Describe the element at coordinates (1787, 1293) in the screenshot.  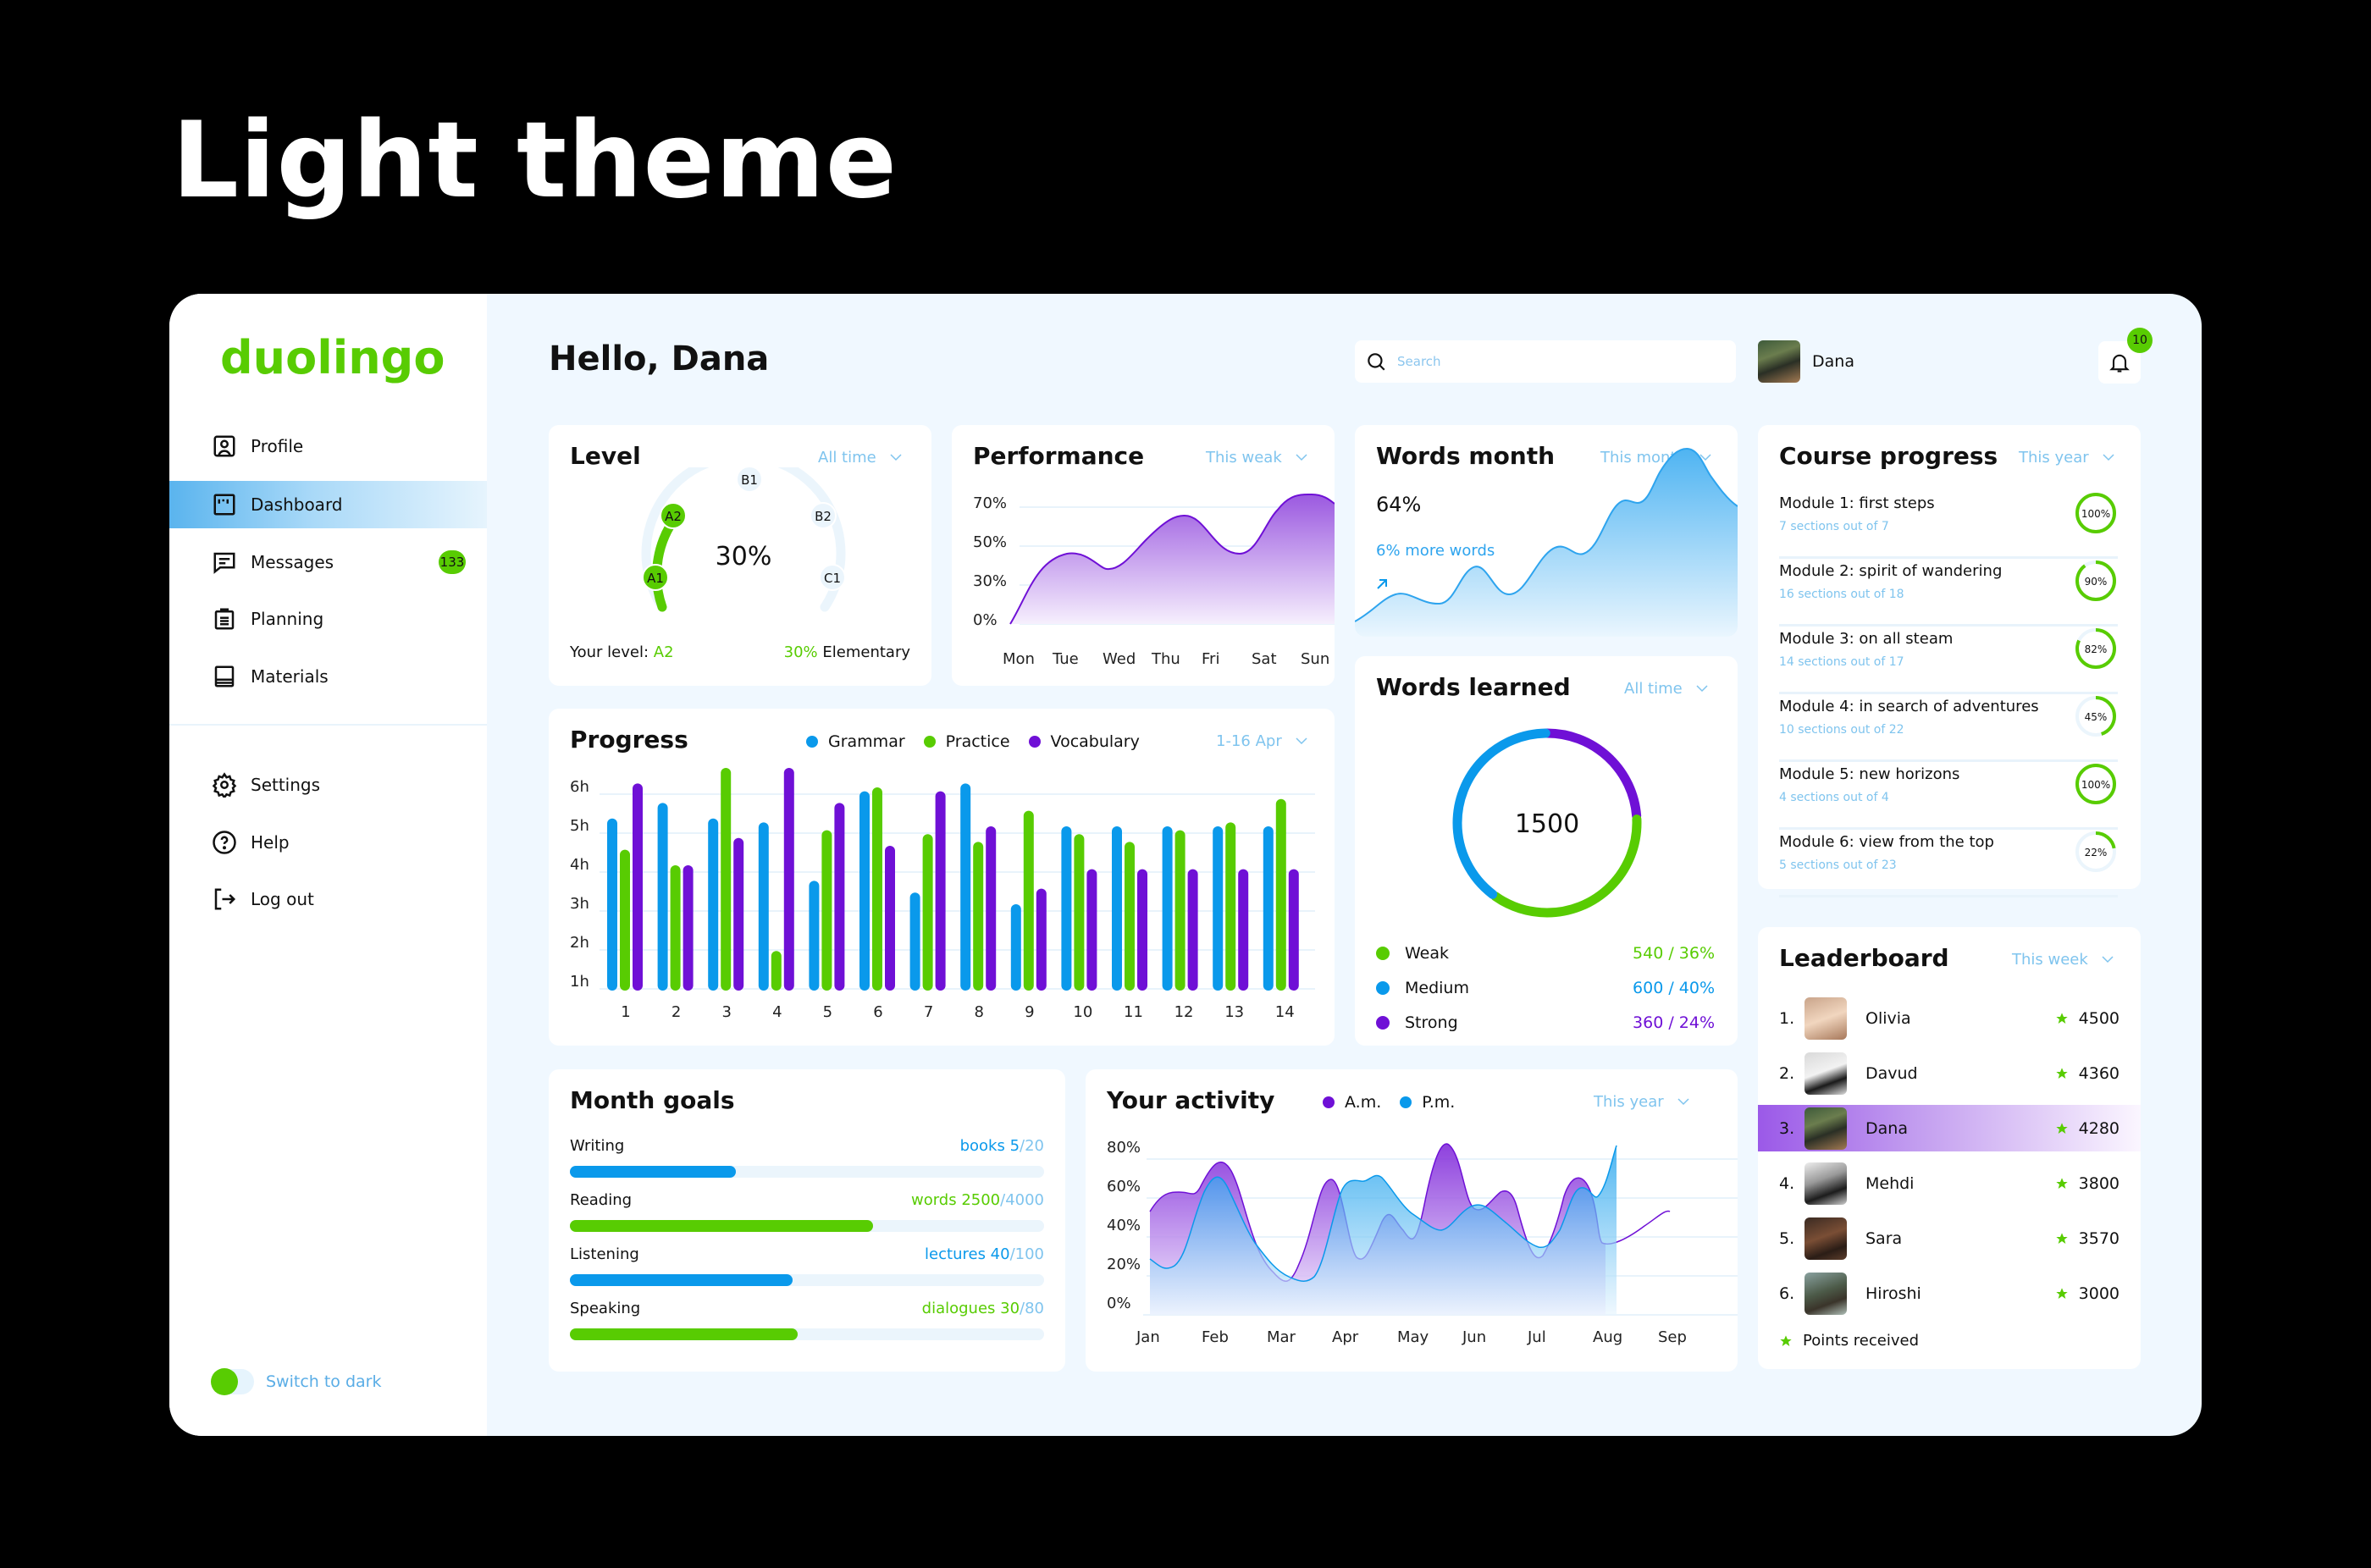
I see `rank: 6.` at that location.